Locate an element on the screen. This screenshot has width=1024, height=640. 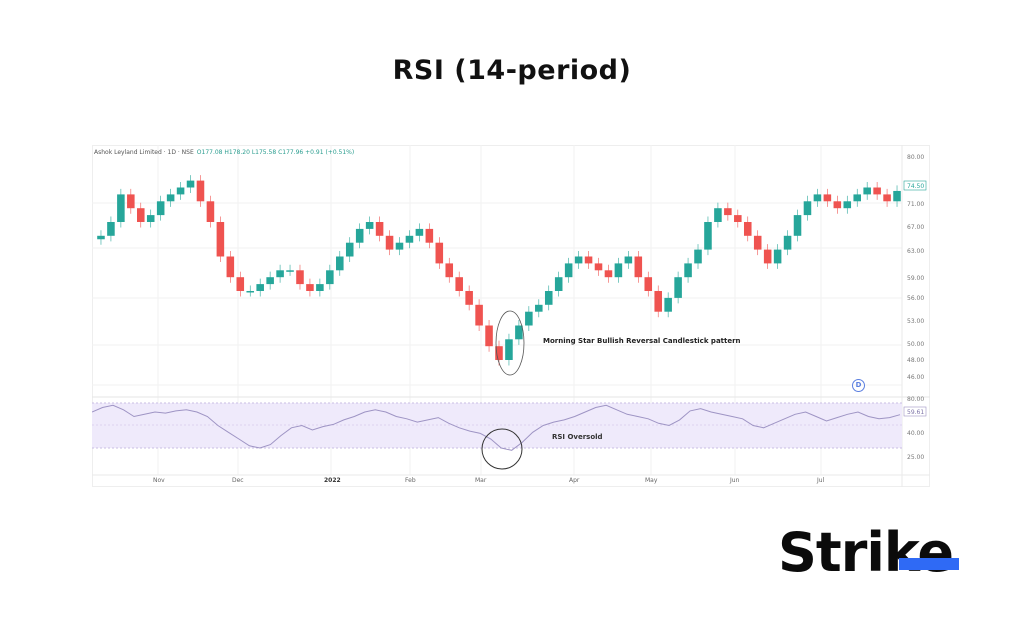
logo-text: Stri is located at coordinates (831, 552).